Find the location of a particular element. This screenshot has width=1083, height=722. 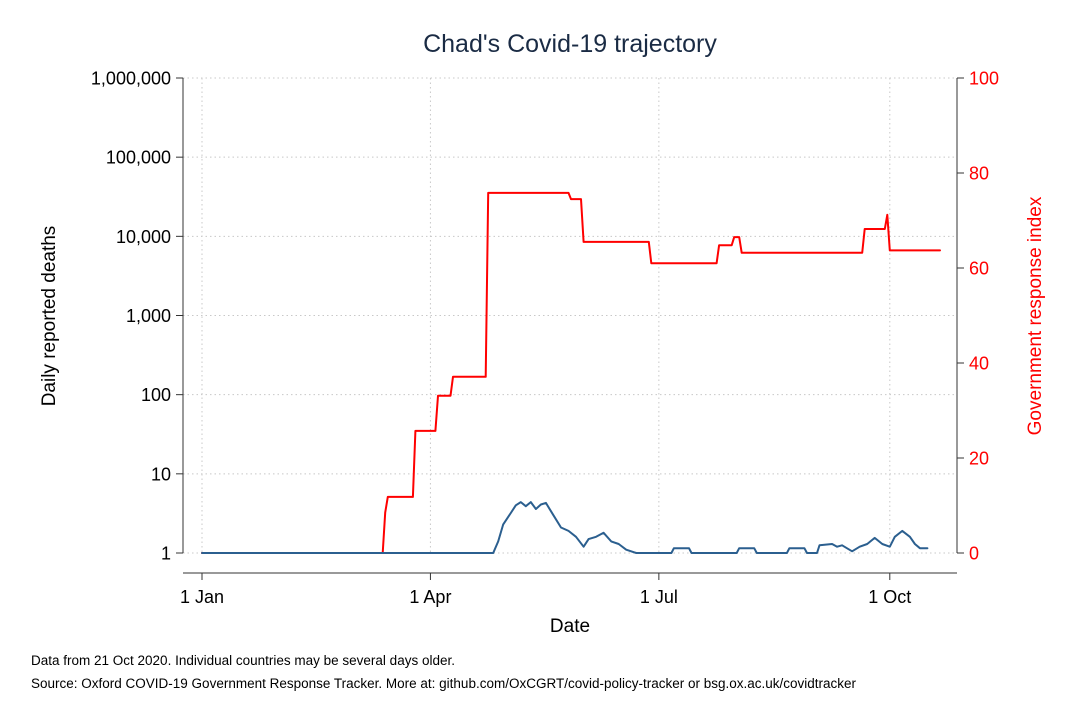

x-axis: 1 Jan 1 Apr 1 Jul 1 Oct is located at coordinates (568, 589).